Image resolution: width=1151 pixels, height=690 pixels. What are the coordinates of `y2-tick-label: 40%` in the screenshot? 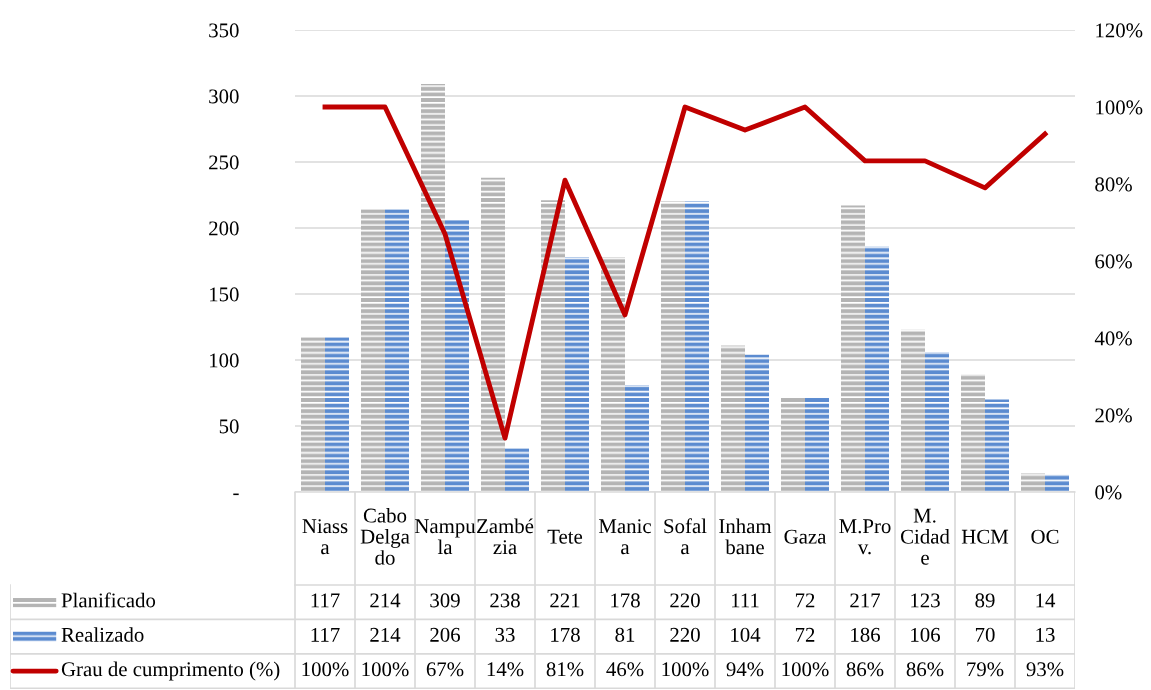 It's located at (1113, 338).